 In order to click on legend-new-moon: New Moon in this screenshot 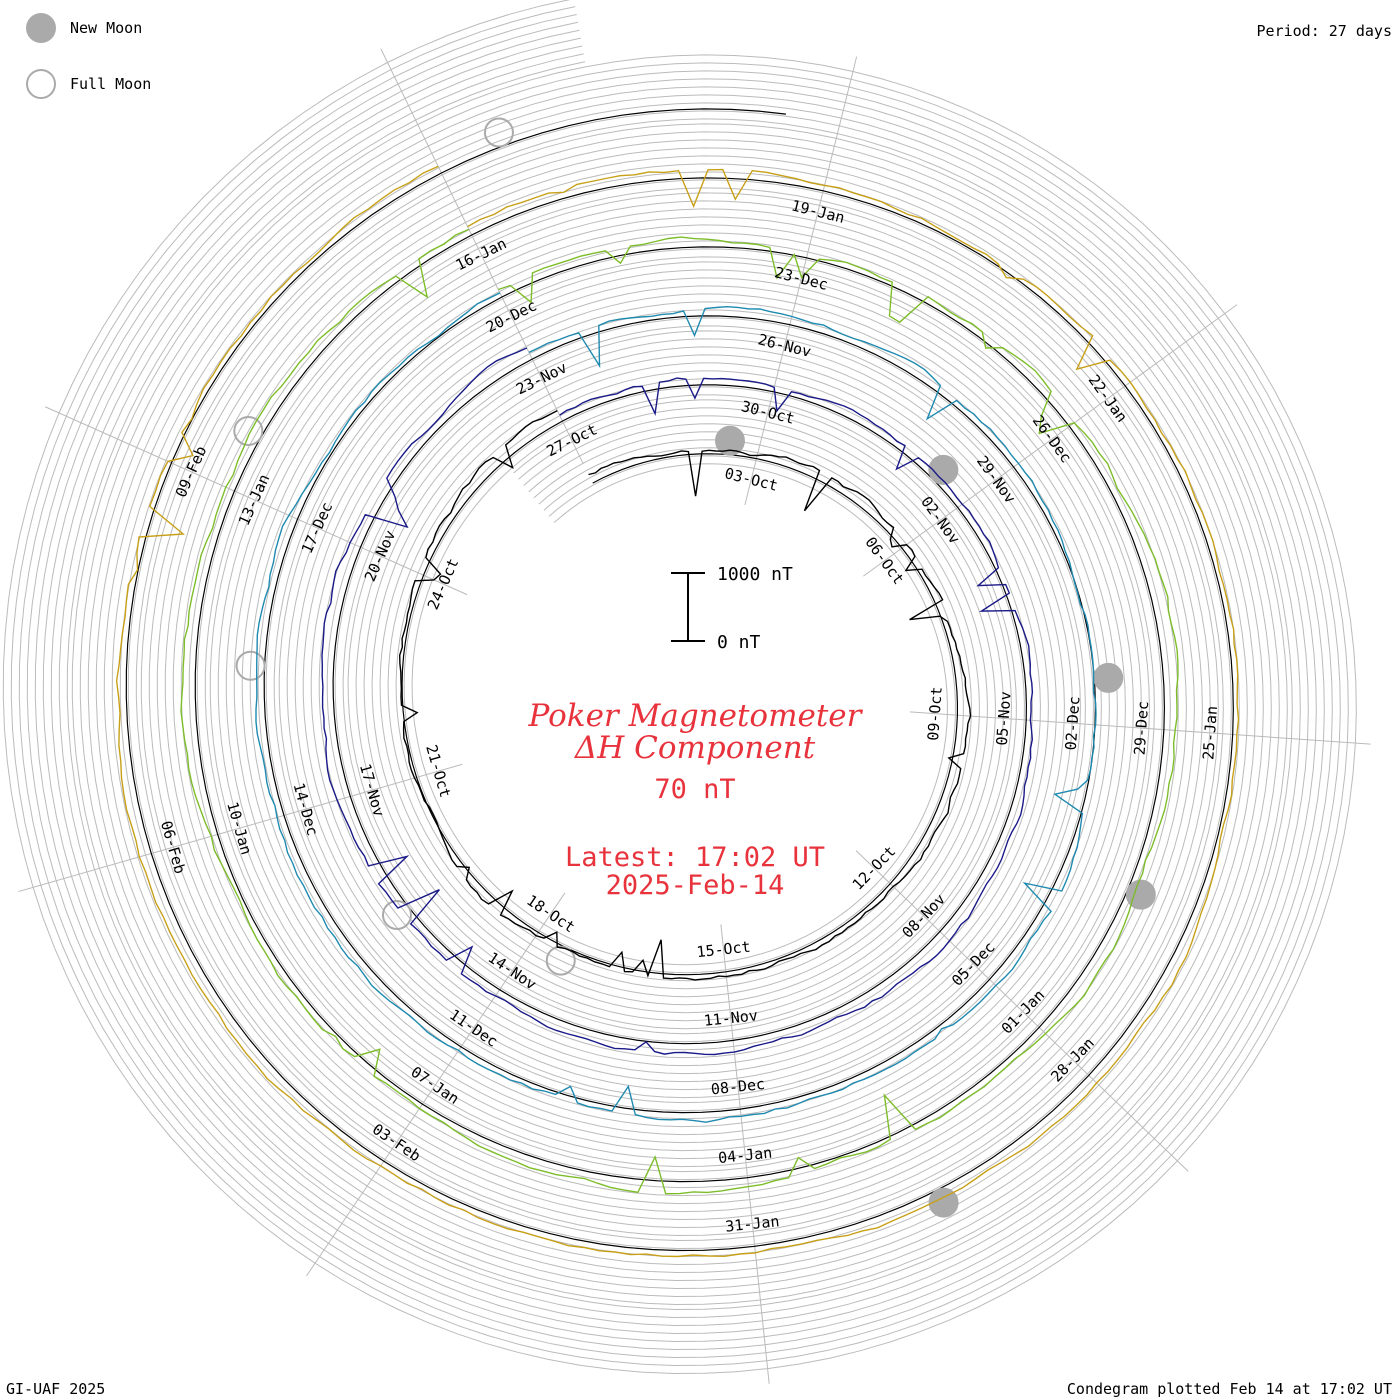, I will do `click(84, 28)`.